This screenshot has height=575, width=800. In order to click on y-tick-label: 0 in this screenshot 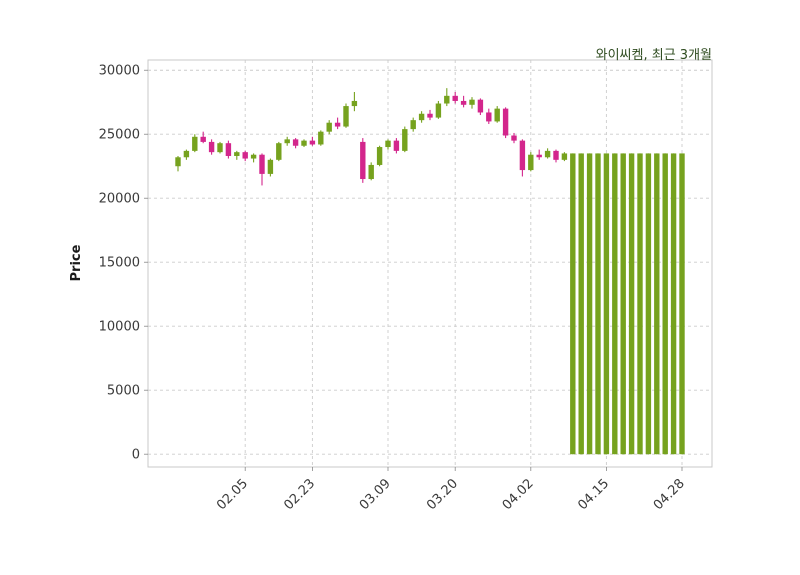, I will do `click(136, 455)`.